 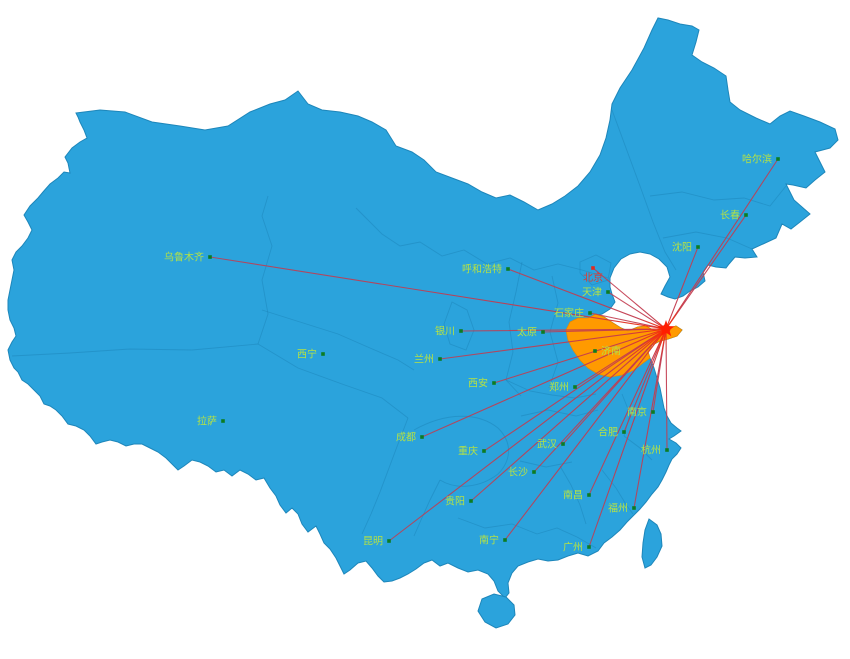 I want to click on city-label: 银川, so click(x=445, y=331).